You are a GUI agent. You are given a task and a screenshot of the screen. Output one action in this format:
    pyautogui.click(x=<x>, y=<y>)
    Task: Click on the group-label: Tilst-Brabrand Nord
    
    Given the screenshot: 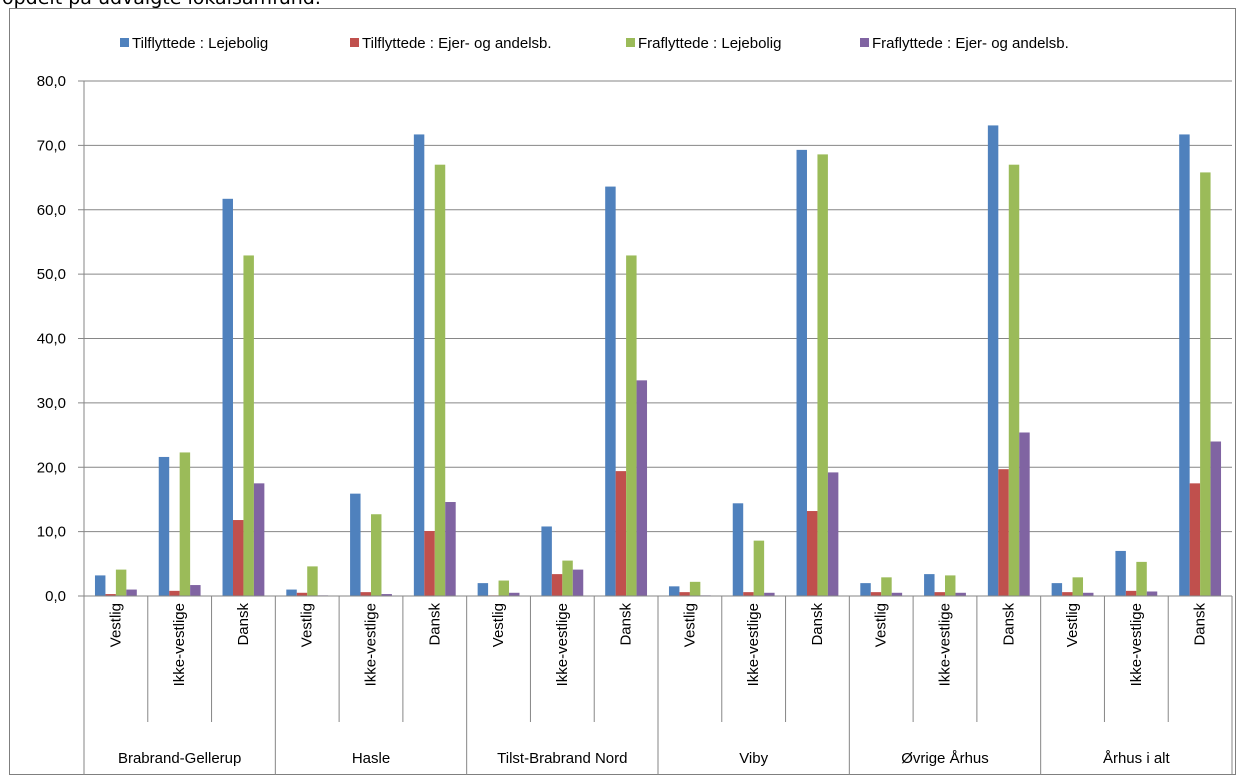 What is the action you would take?
    pyautogui.click(x=562, y=758)
    